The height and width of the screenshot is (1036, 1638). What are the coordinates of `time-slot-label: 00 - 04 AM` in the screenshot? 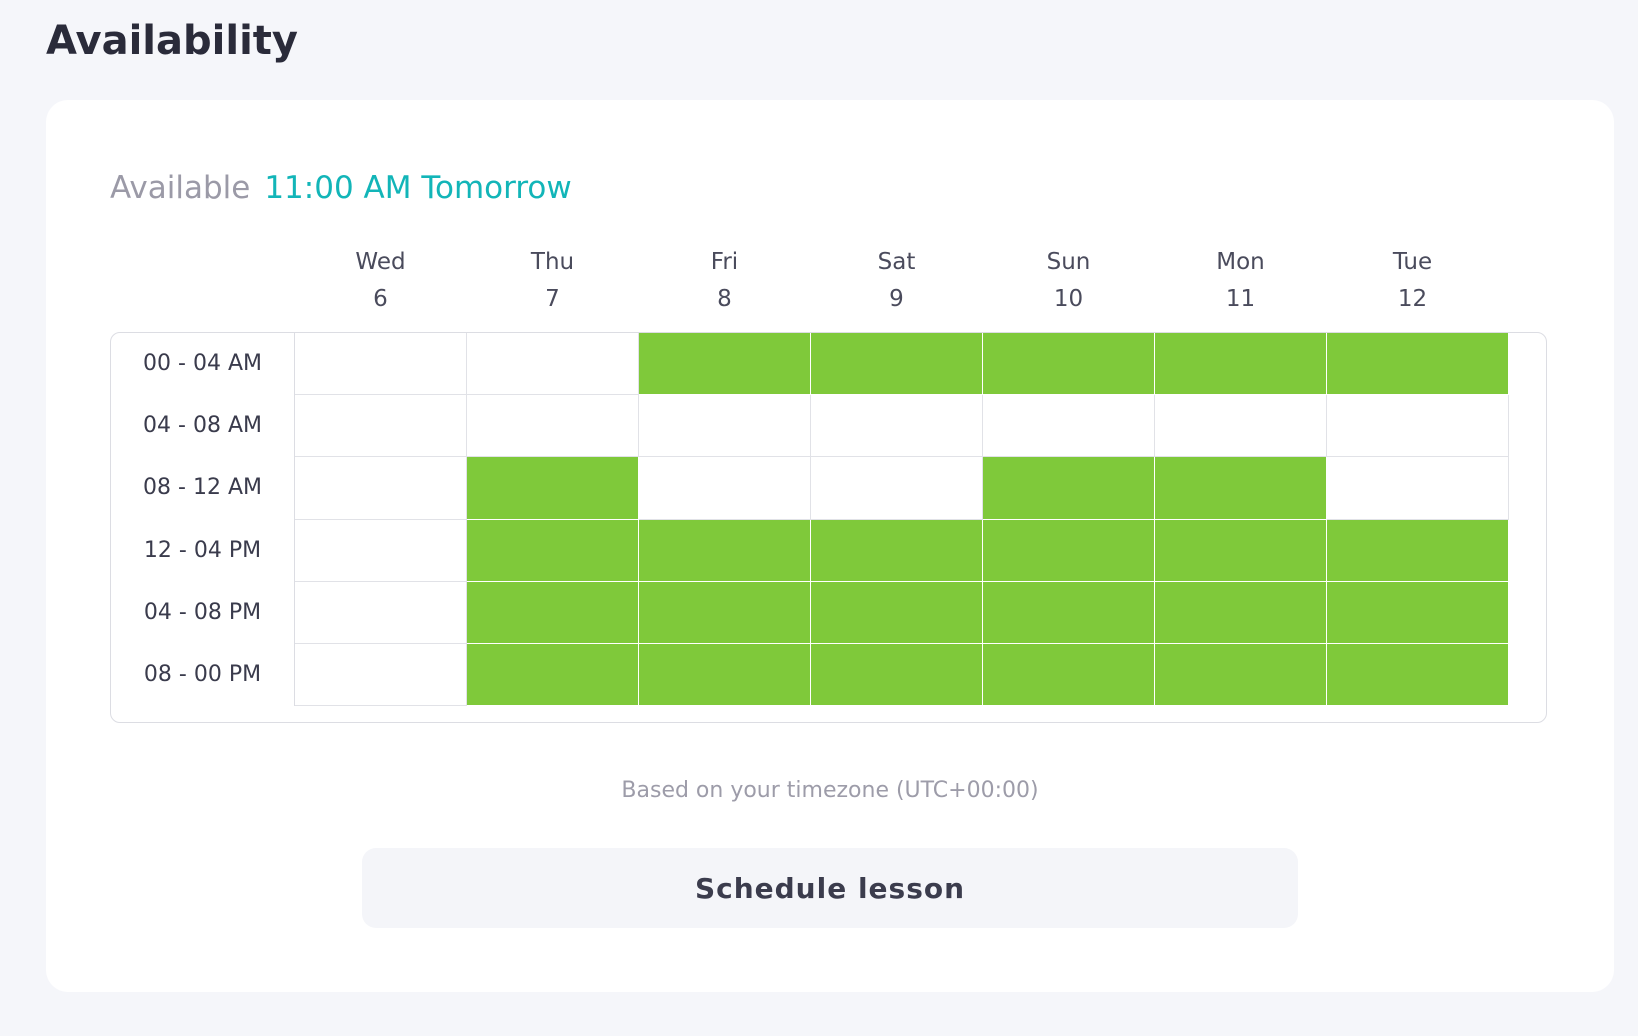 It's located at (203, 364).